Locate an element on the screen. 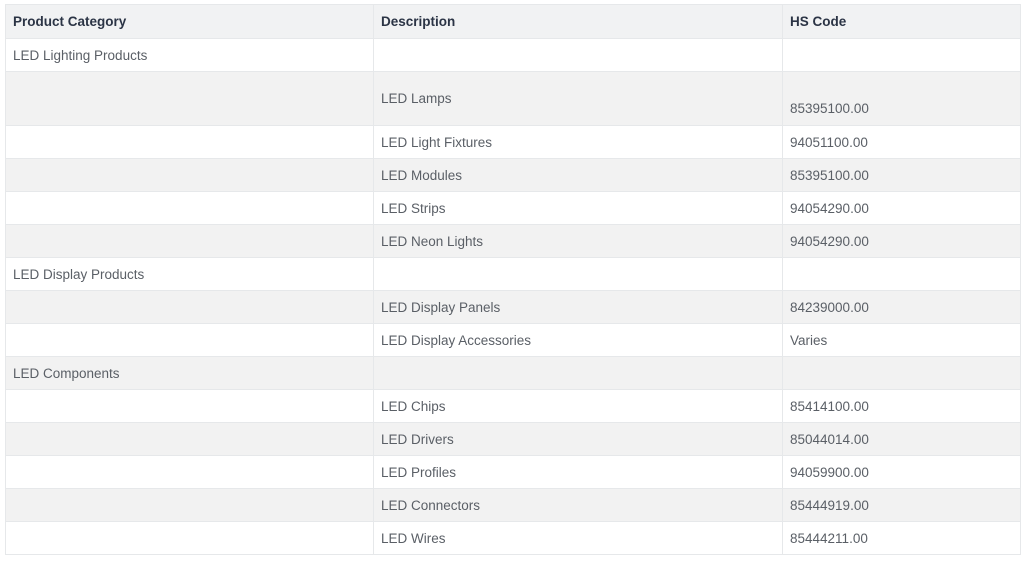  category-cell: LED Components is located at coordinates (189, 373).